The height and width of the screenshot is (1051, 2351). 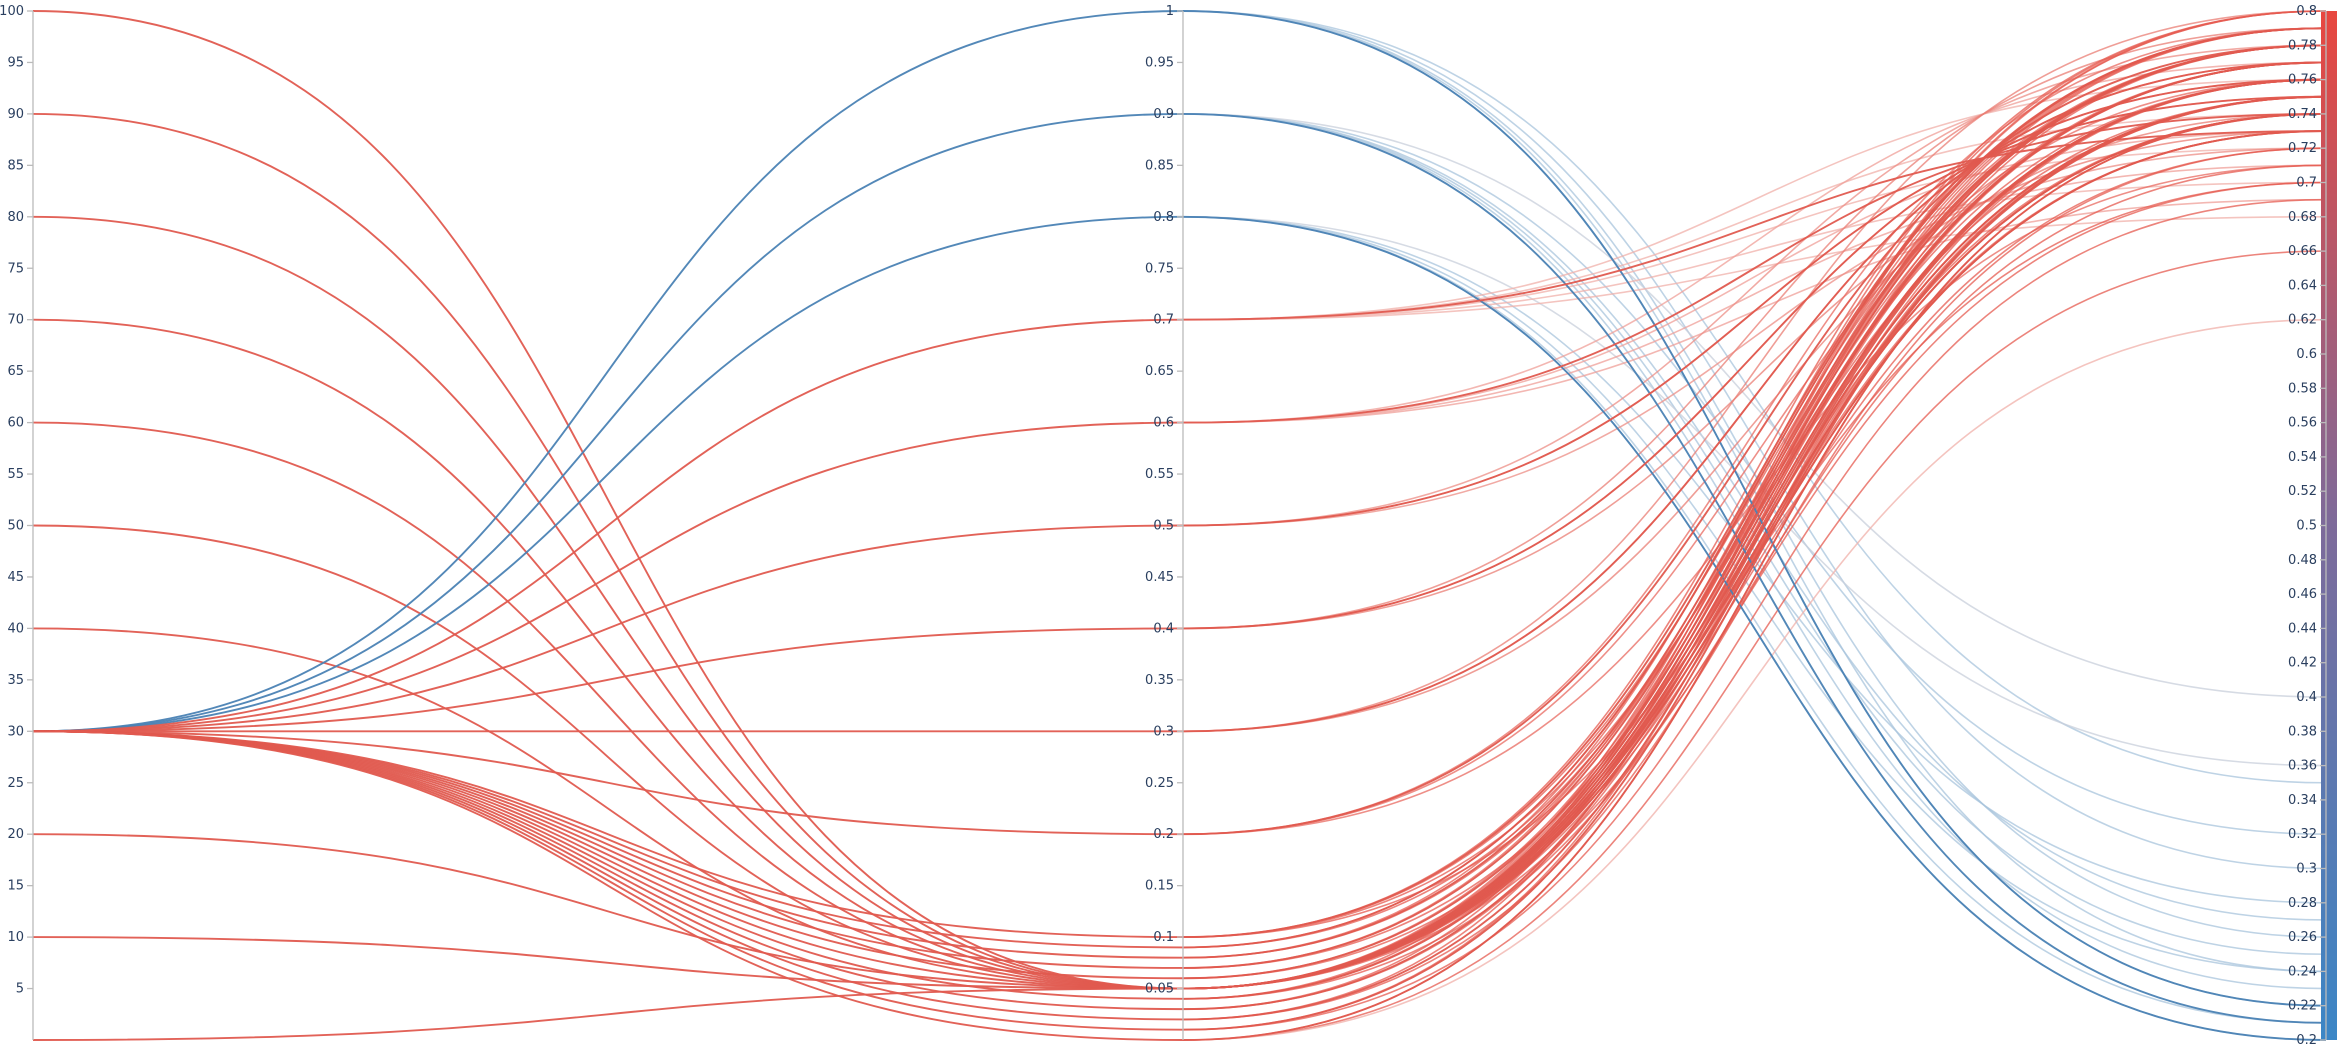 What do you see at coordinates (15, 423) in the screenshot?
I see `tick-label: 60` at bounding box center [15, 423].